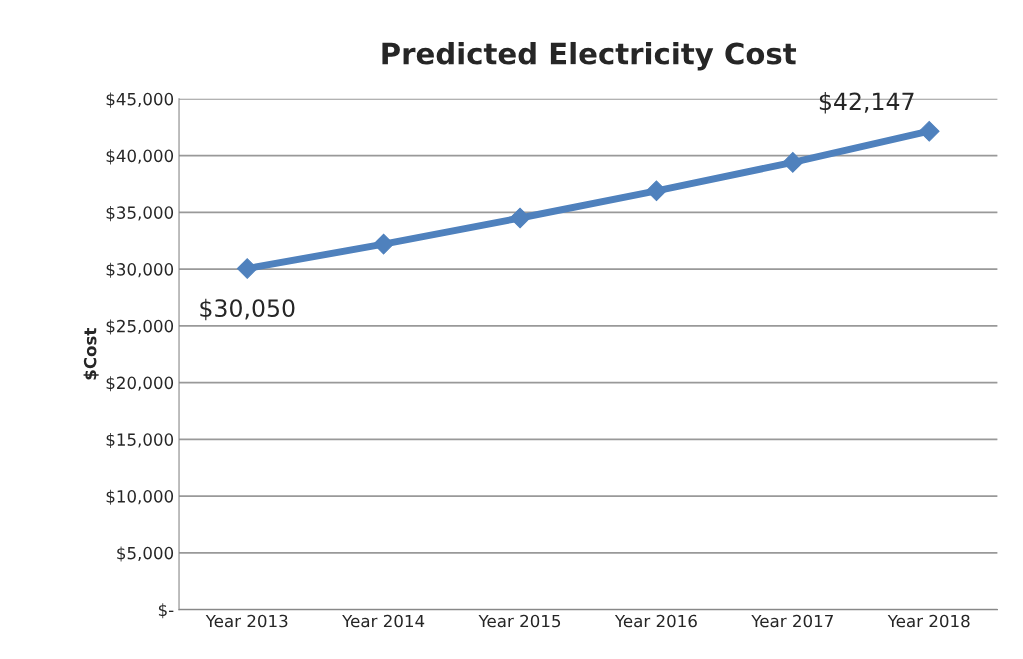 This screenshot has height=659, width=1023. I want to click on y-tick-label: $35,000, so click(140, 214).